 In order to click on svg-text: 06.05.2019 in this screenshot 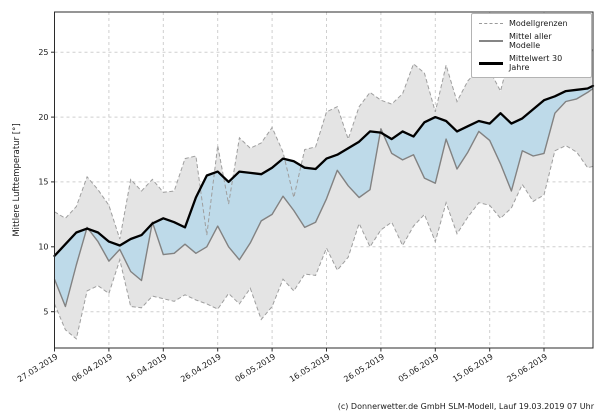, I will do `click(256, 368)`.